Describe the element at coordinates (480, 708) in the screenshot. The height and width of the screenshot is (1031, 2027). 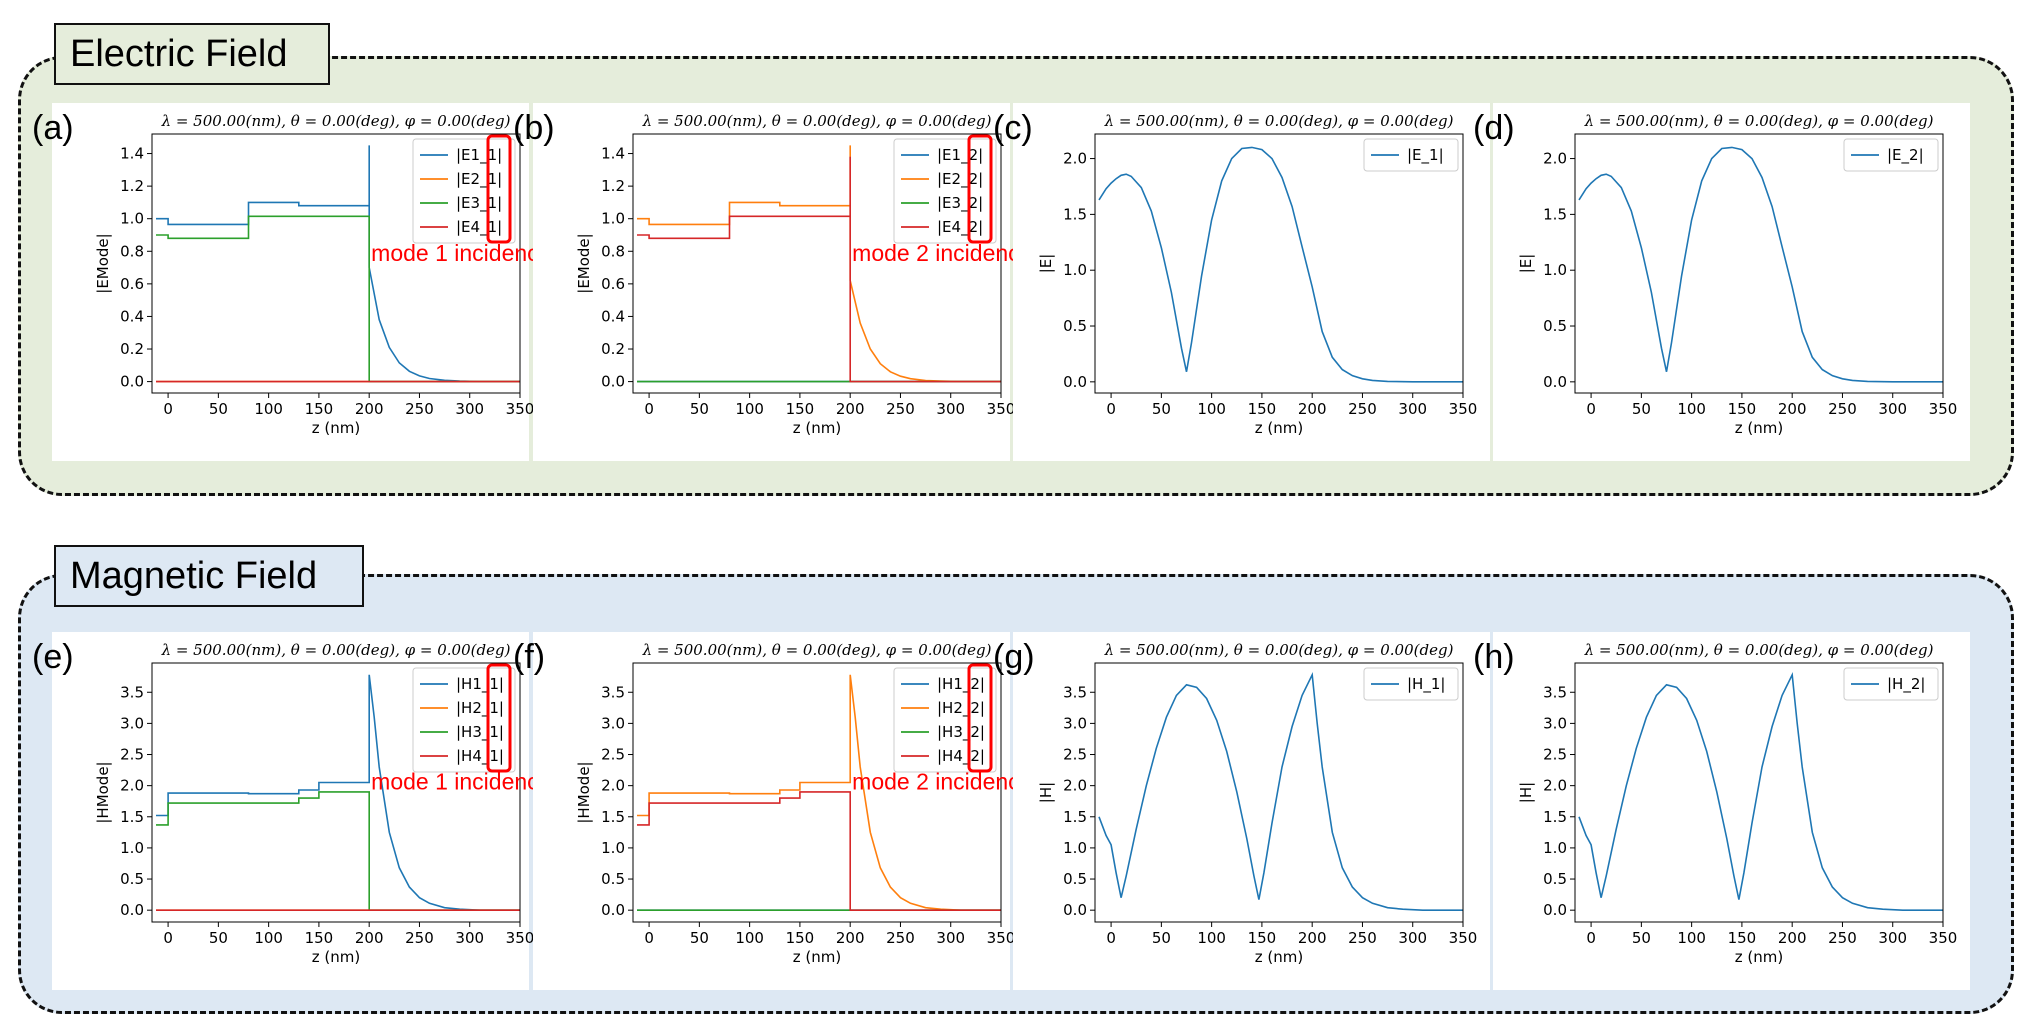
I see `legend-entry: |H2_1|` at that location.